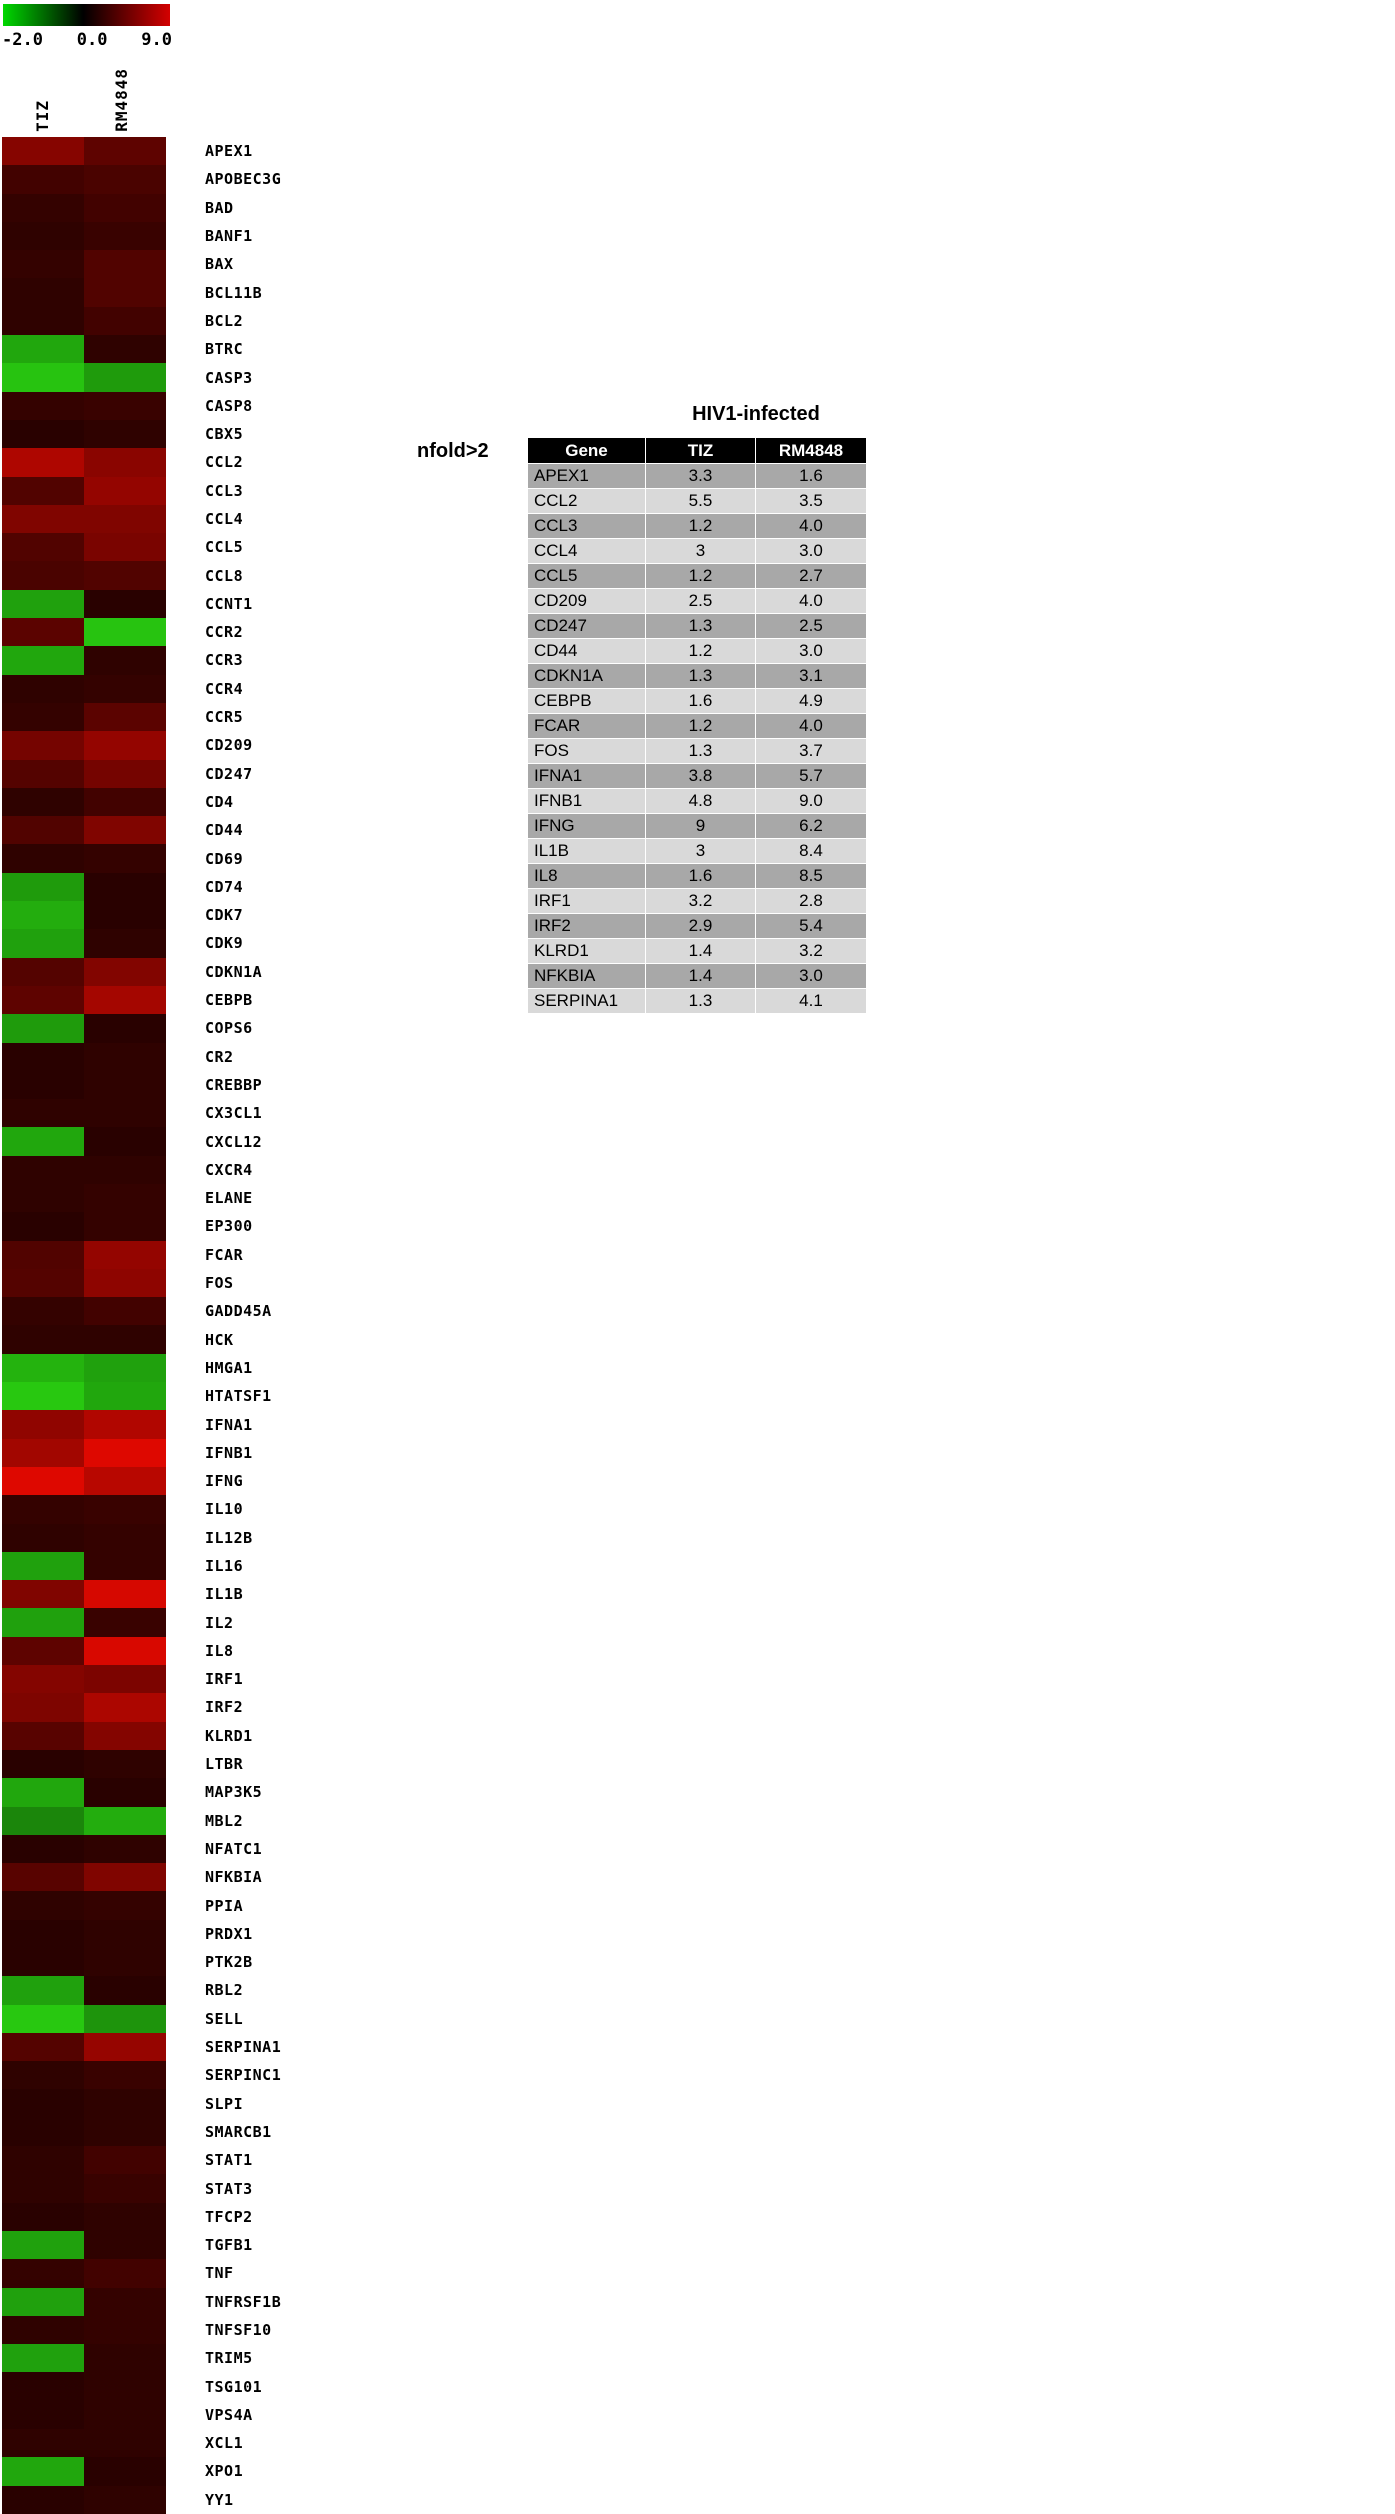 This screenshot has width=1395, height=2514. What do you see at coordinates (234, 1848) in the screenshot?
I see `gene-row-label: NFATC1` at bounding box center [234, 1848].